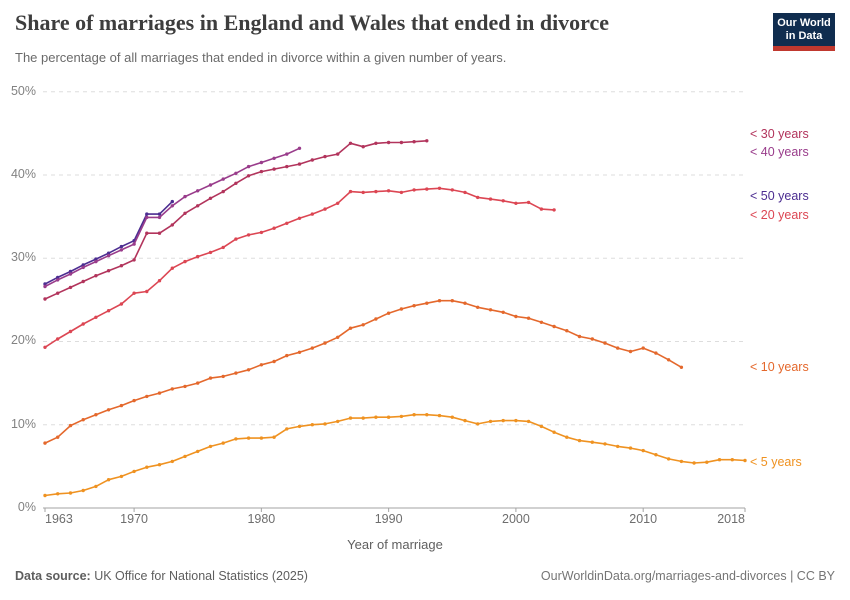 The width and height of the screenshot is (850, 600). I want to click on series-line-30-years, so click(236, 220).